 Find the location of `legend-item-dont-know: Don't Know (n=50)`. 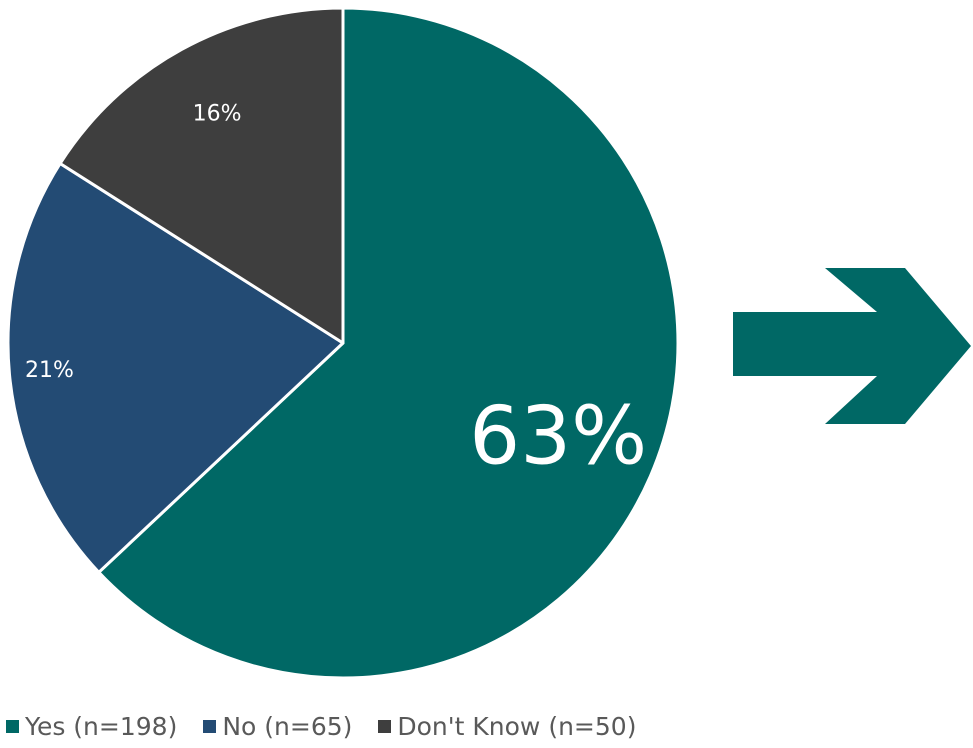

legend-item-dont-know: Don't Know (n=50) is located at coordinates (507, 726).